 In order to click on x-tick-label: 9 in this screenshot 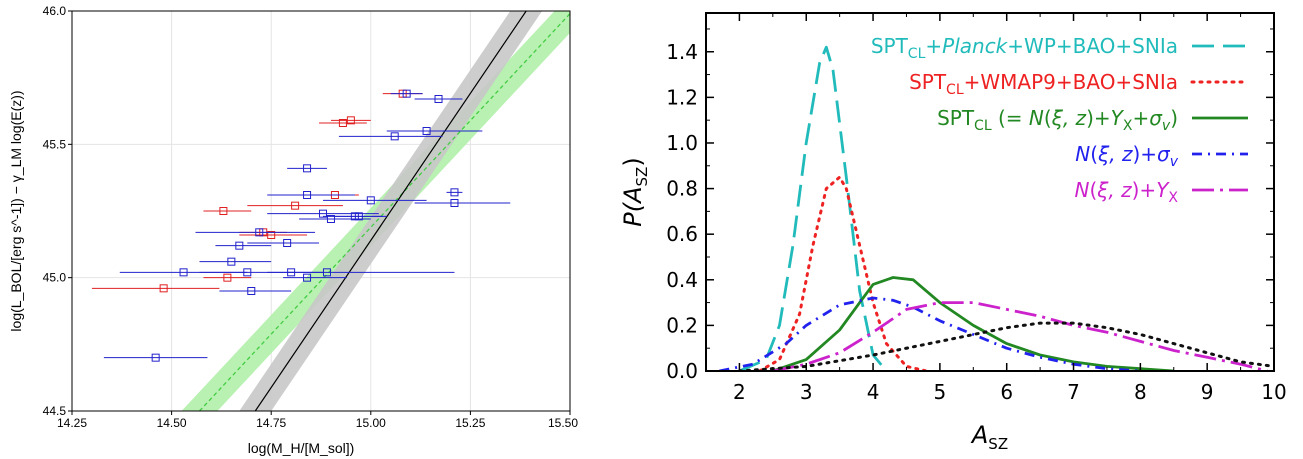, I will do `click(1207, 392)`.